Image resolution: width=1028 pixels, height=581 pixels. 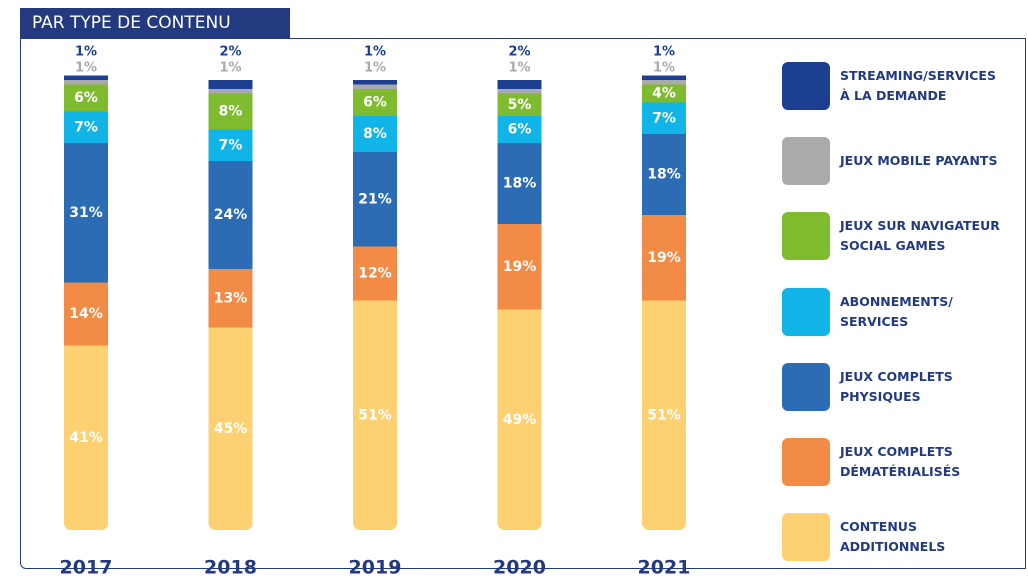 I want to click on value-label: 31%, so click(x=86, y=213).